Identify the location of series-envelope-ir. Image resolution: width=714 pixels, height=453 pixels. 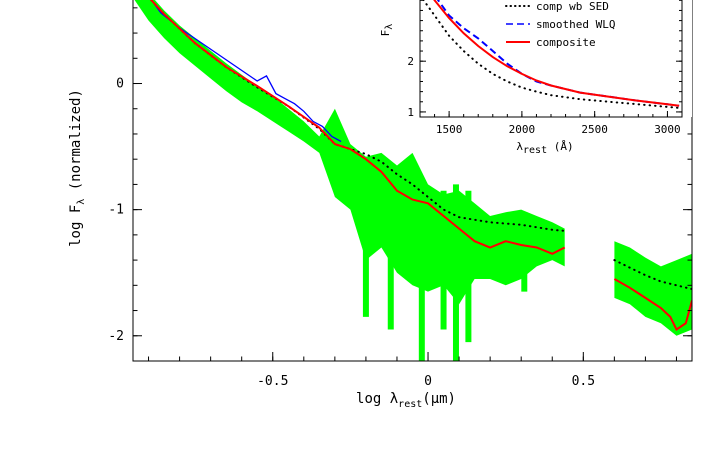
(653, 288).